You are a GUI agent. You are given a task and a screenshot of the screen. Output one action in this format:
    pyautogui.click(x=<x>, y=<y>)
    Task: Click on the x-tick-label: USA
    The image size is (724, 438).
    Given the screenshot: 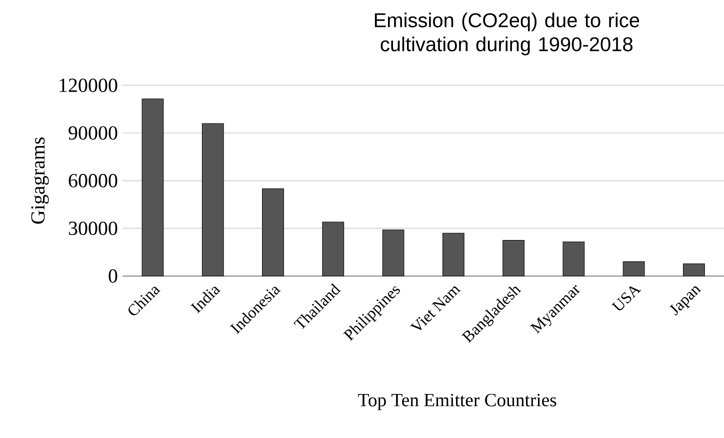 What is the action you would take?
    pyautogui.click(x=626, y=298)
    